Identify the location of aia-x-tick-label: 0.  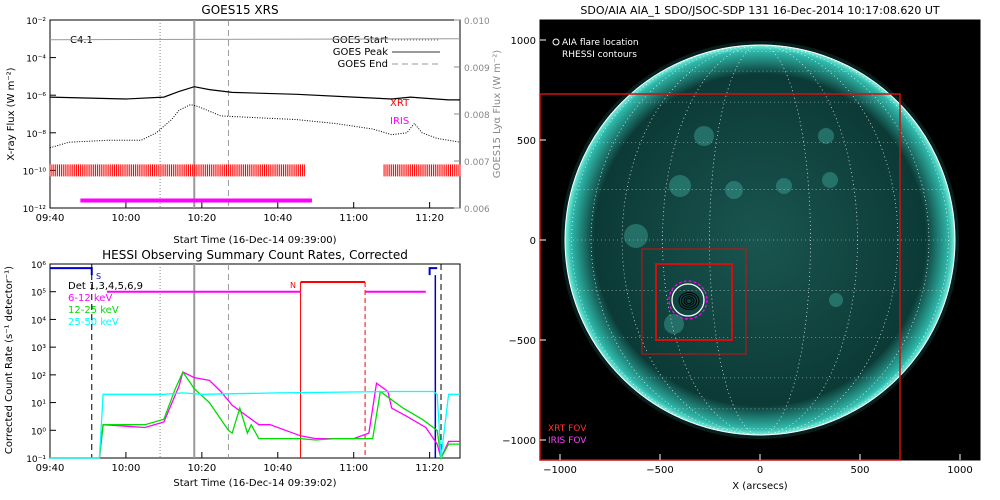
(760, 470).